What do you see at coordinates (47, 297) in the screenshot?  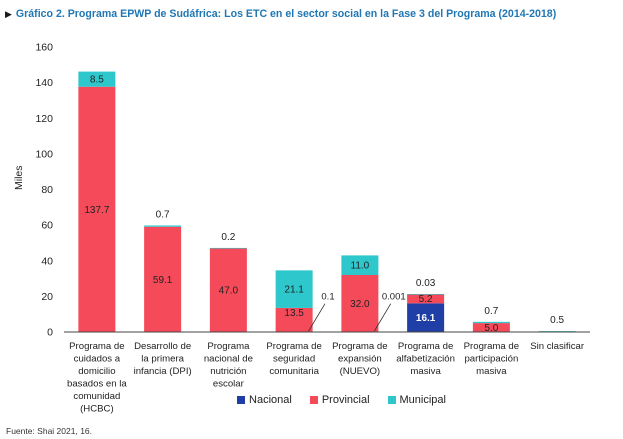 I see `y-tick-label-1: 20` at bounding box center [47, 297].